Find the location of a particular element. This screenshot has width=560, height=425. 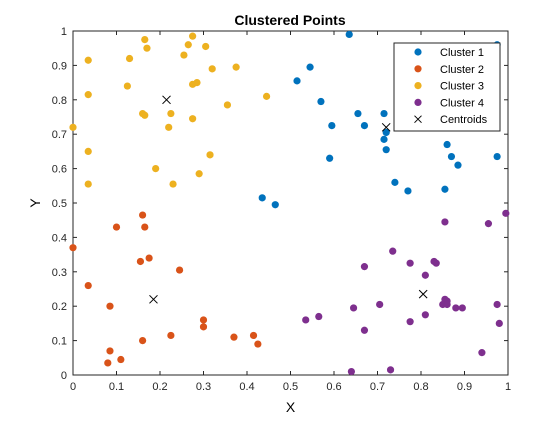

legend-box is located at coordinates (447, 87).